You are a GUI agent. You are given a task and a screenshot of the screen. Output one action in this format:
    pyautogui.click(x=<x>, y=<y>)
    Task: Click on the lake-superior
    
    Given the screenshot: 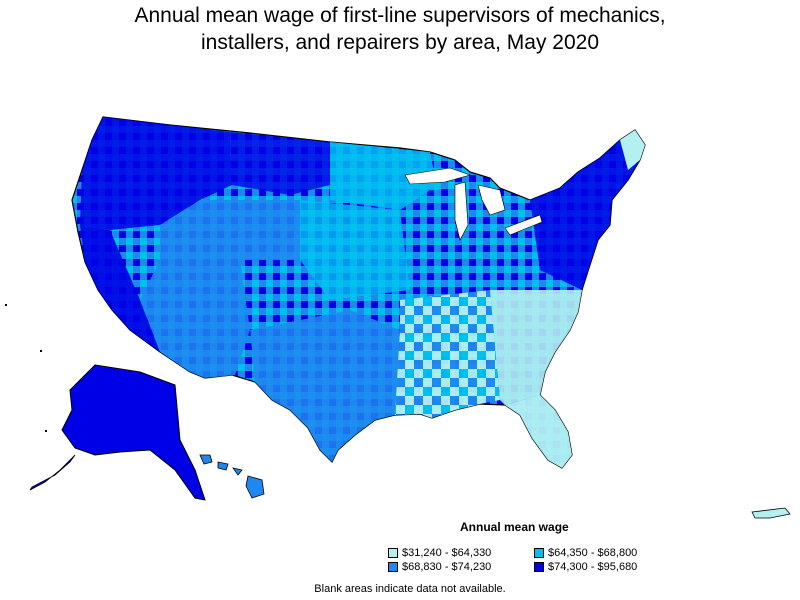 What is the action you would take?
    pyautogui.click(x=437, y=176)
    